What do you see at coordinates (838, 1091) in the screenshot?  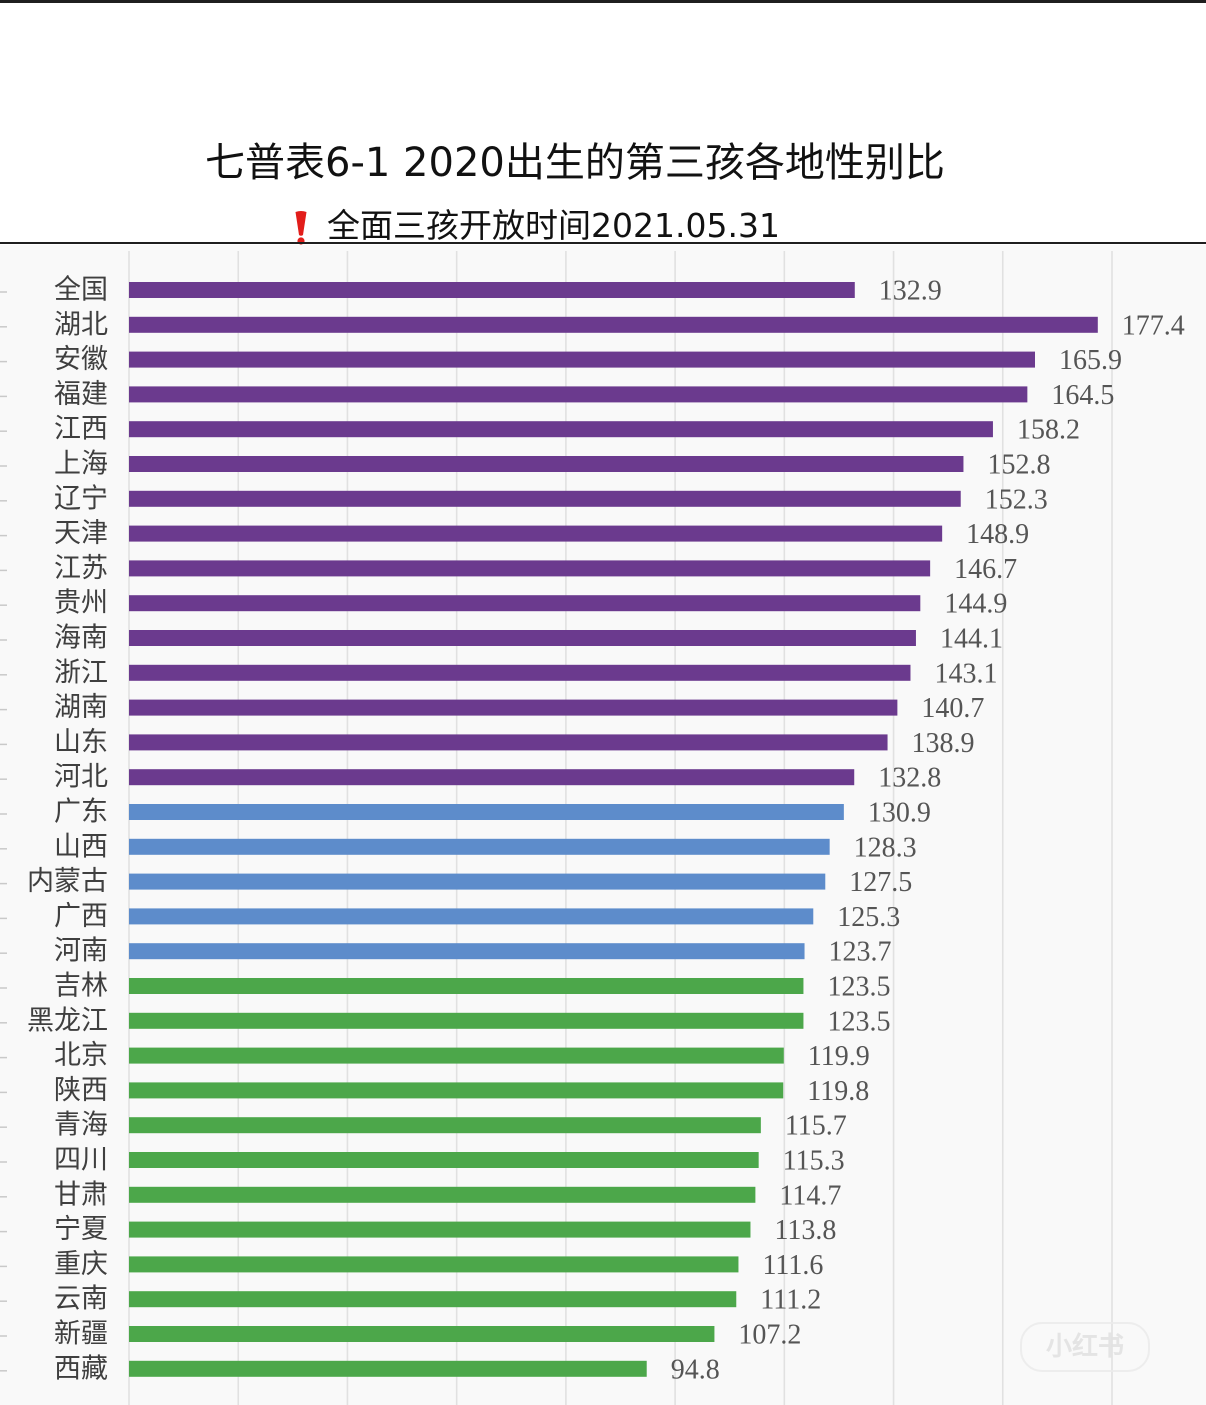 I see `value-label: 119.8` at bounding box center [838, 1091].